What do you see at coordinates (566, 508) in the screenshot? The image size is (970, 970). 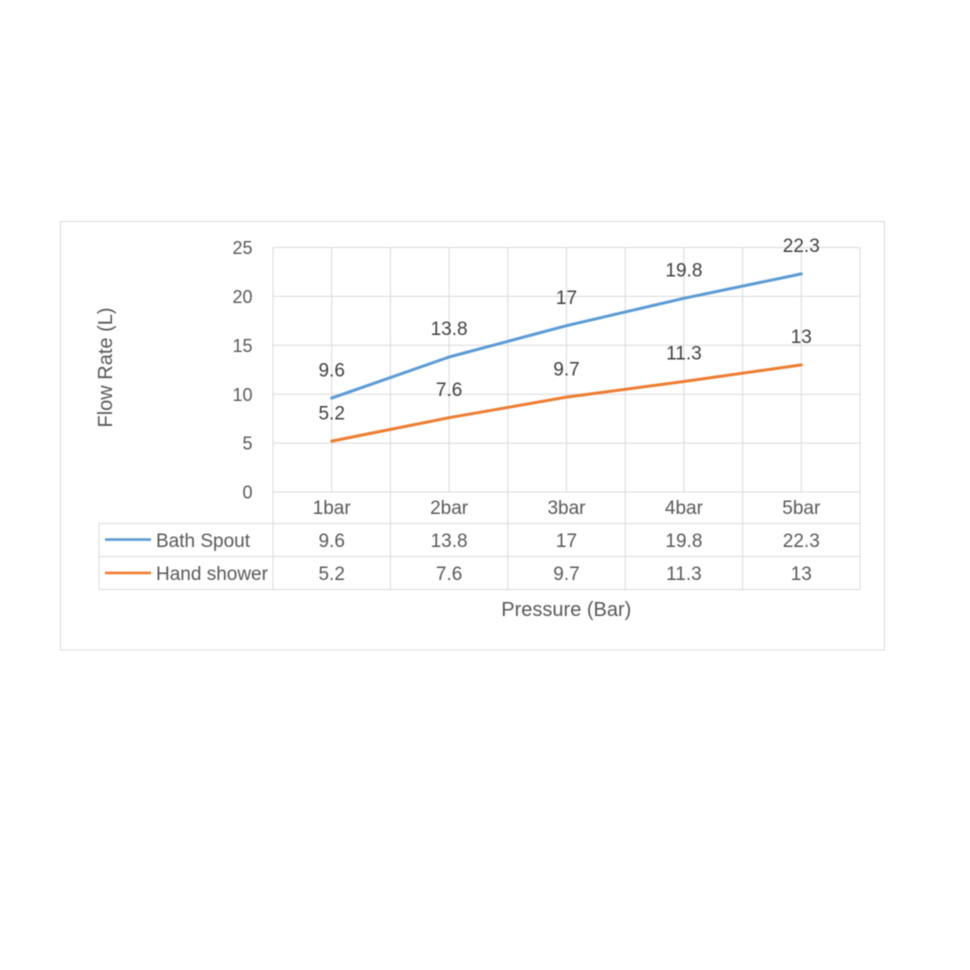 I see `svg-text: 3bar` at bounding box center [566, 508].